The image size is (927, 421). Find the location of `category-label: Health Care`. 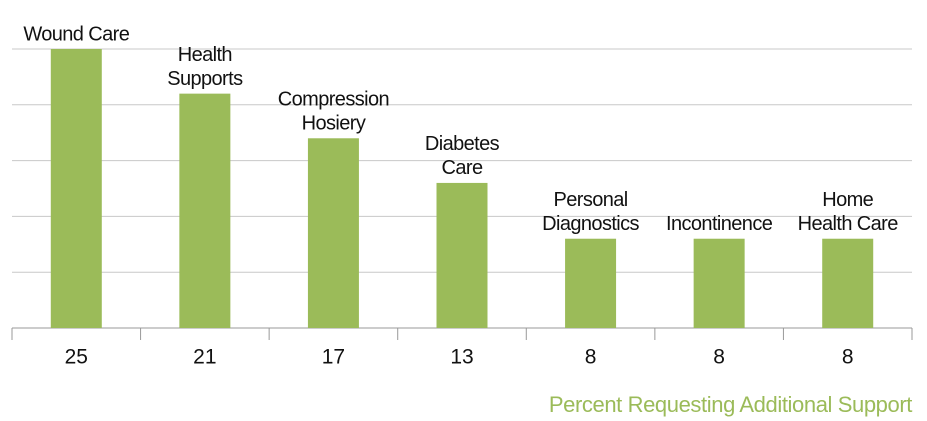

category-label: Health Care is located at coordinates (848, 224).